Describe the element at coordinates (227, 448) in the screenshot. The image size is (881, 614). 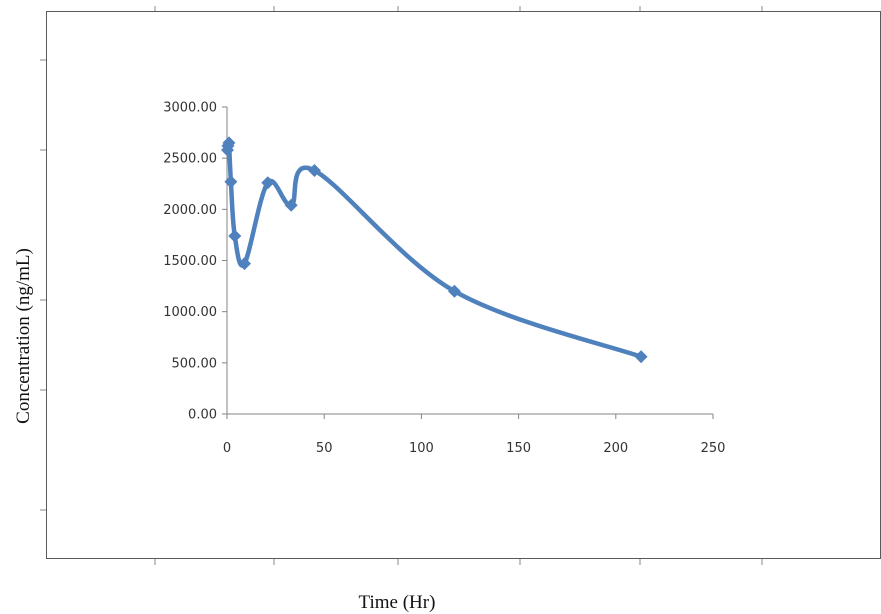
I see `x-tick-label: 0` at that location.